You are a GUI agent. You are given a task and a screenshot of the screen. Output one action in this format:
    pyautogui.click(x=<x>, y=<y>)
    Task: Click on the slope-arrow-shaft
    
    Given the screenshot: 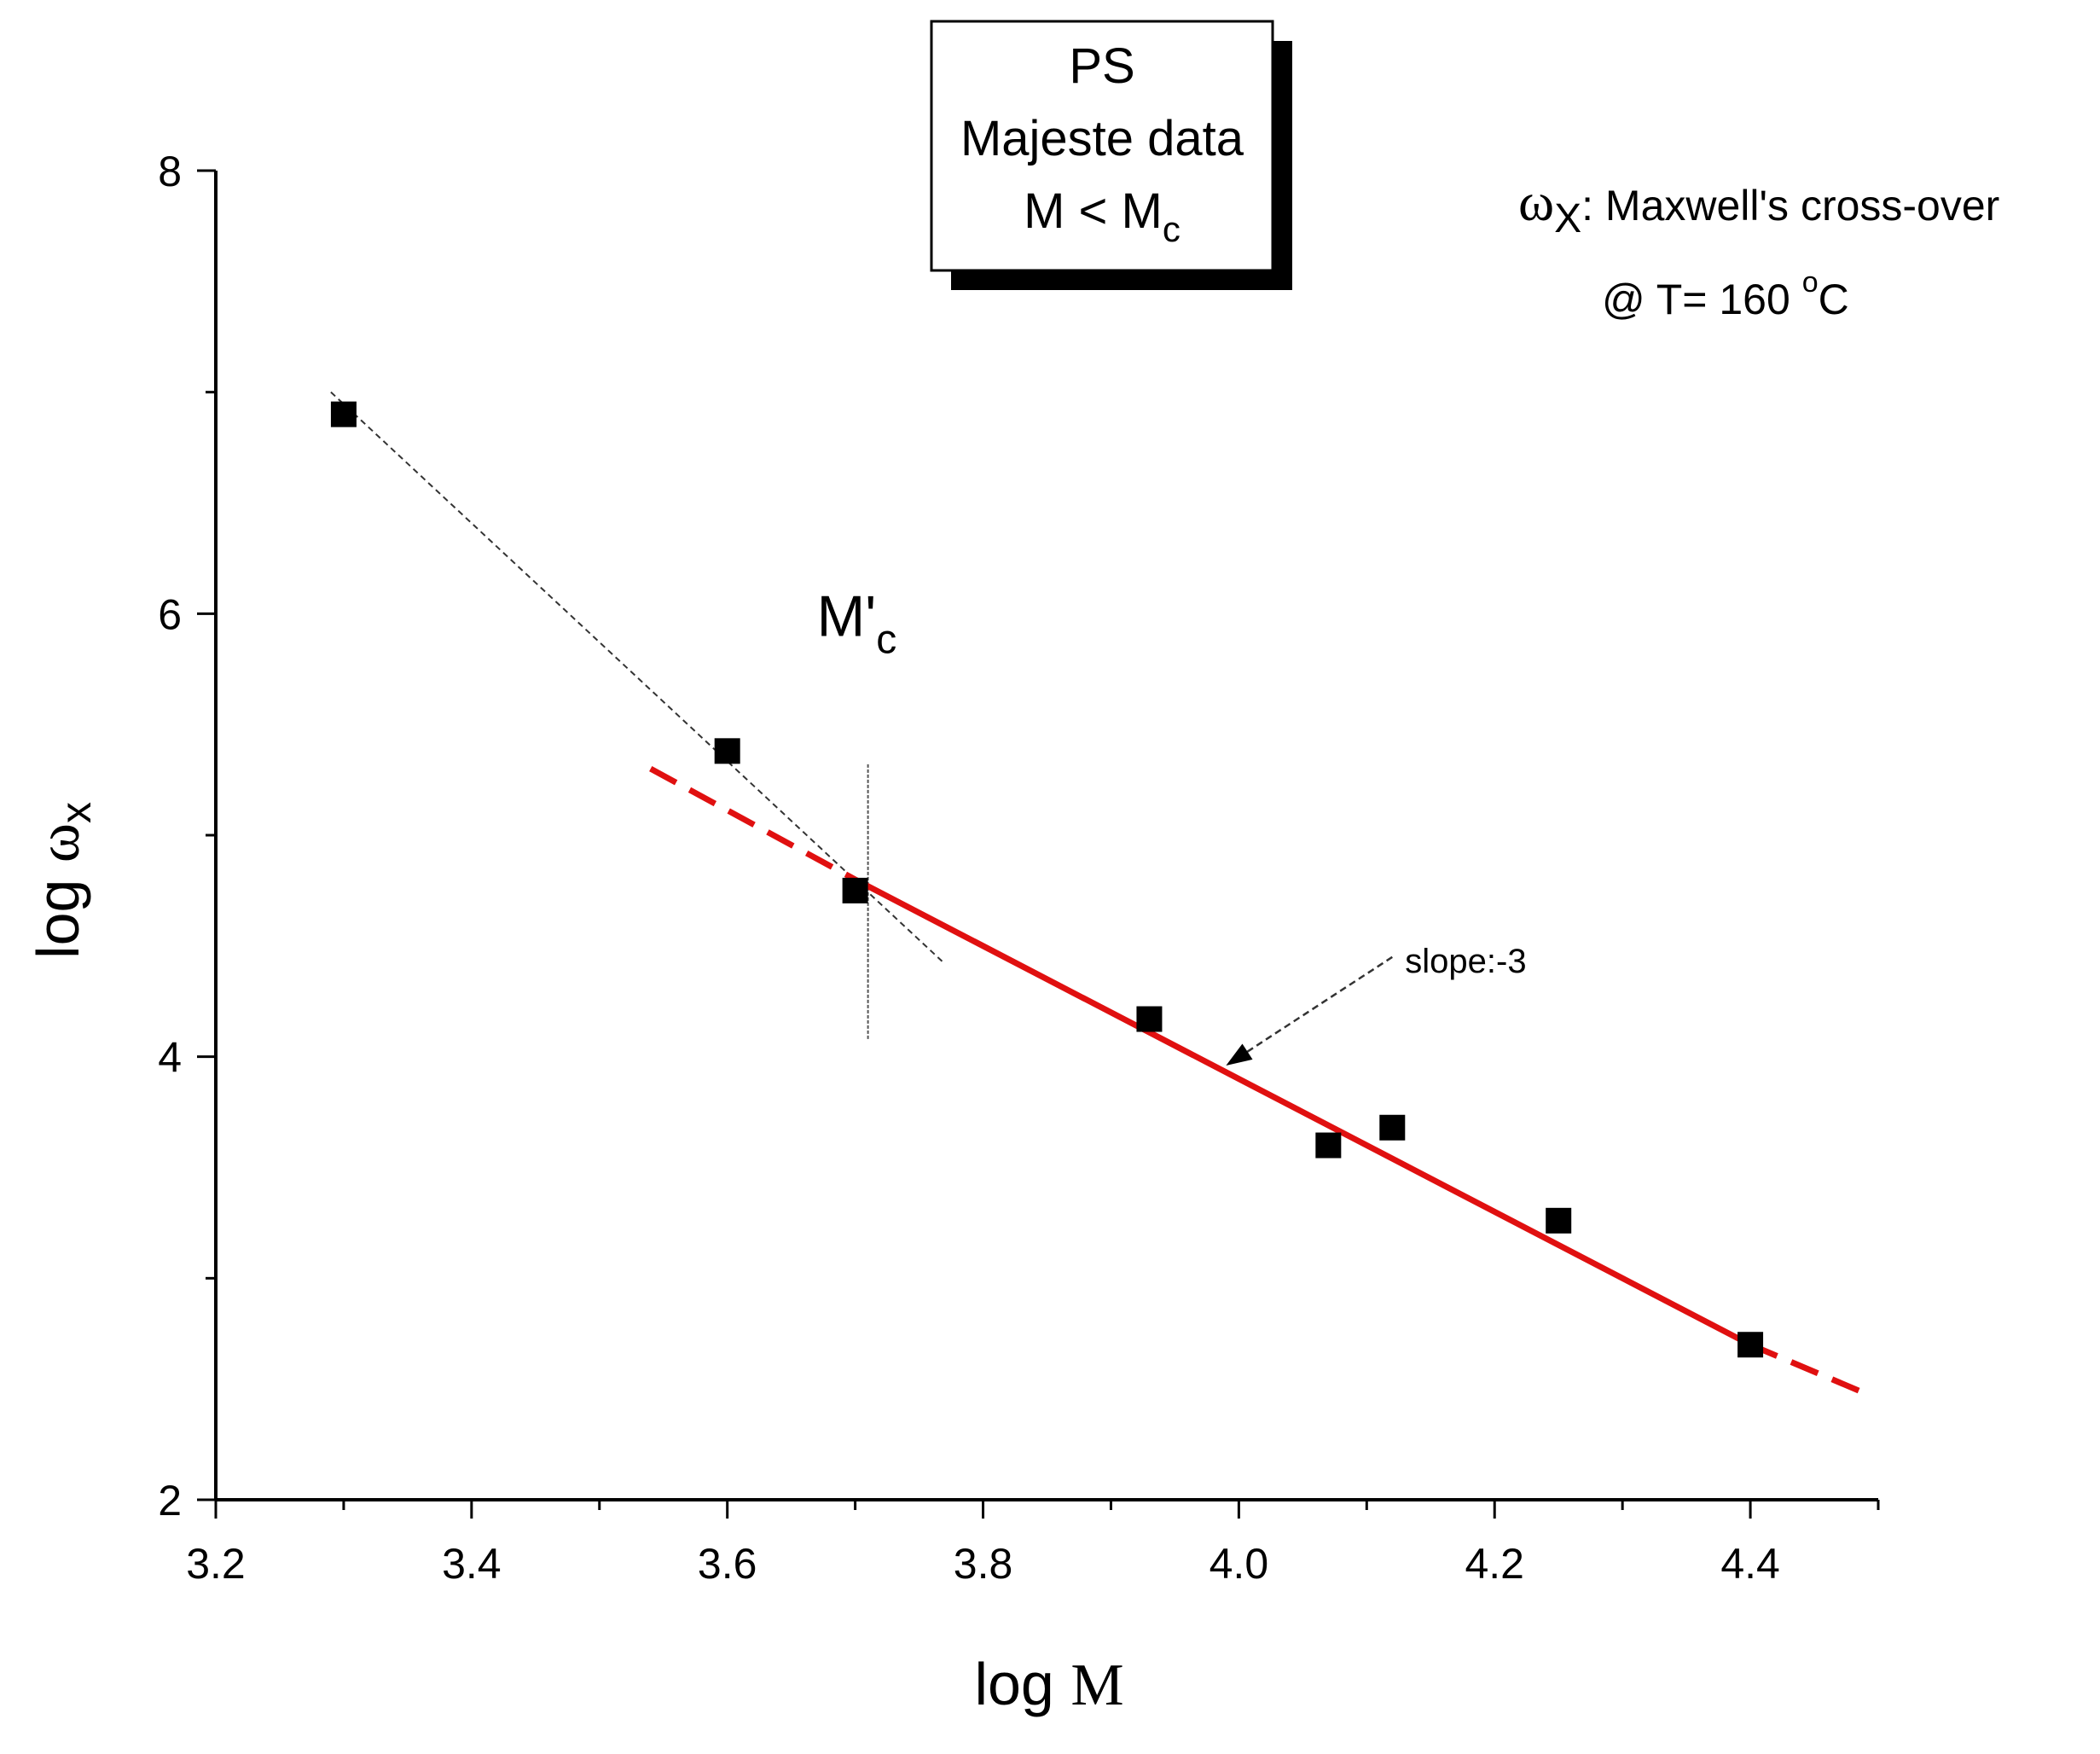 What is the action you would take?
    pyautogui.click(x=1309, y=1011)
    